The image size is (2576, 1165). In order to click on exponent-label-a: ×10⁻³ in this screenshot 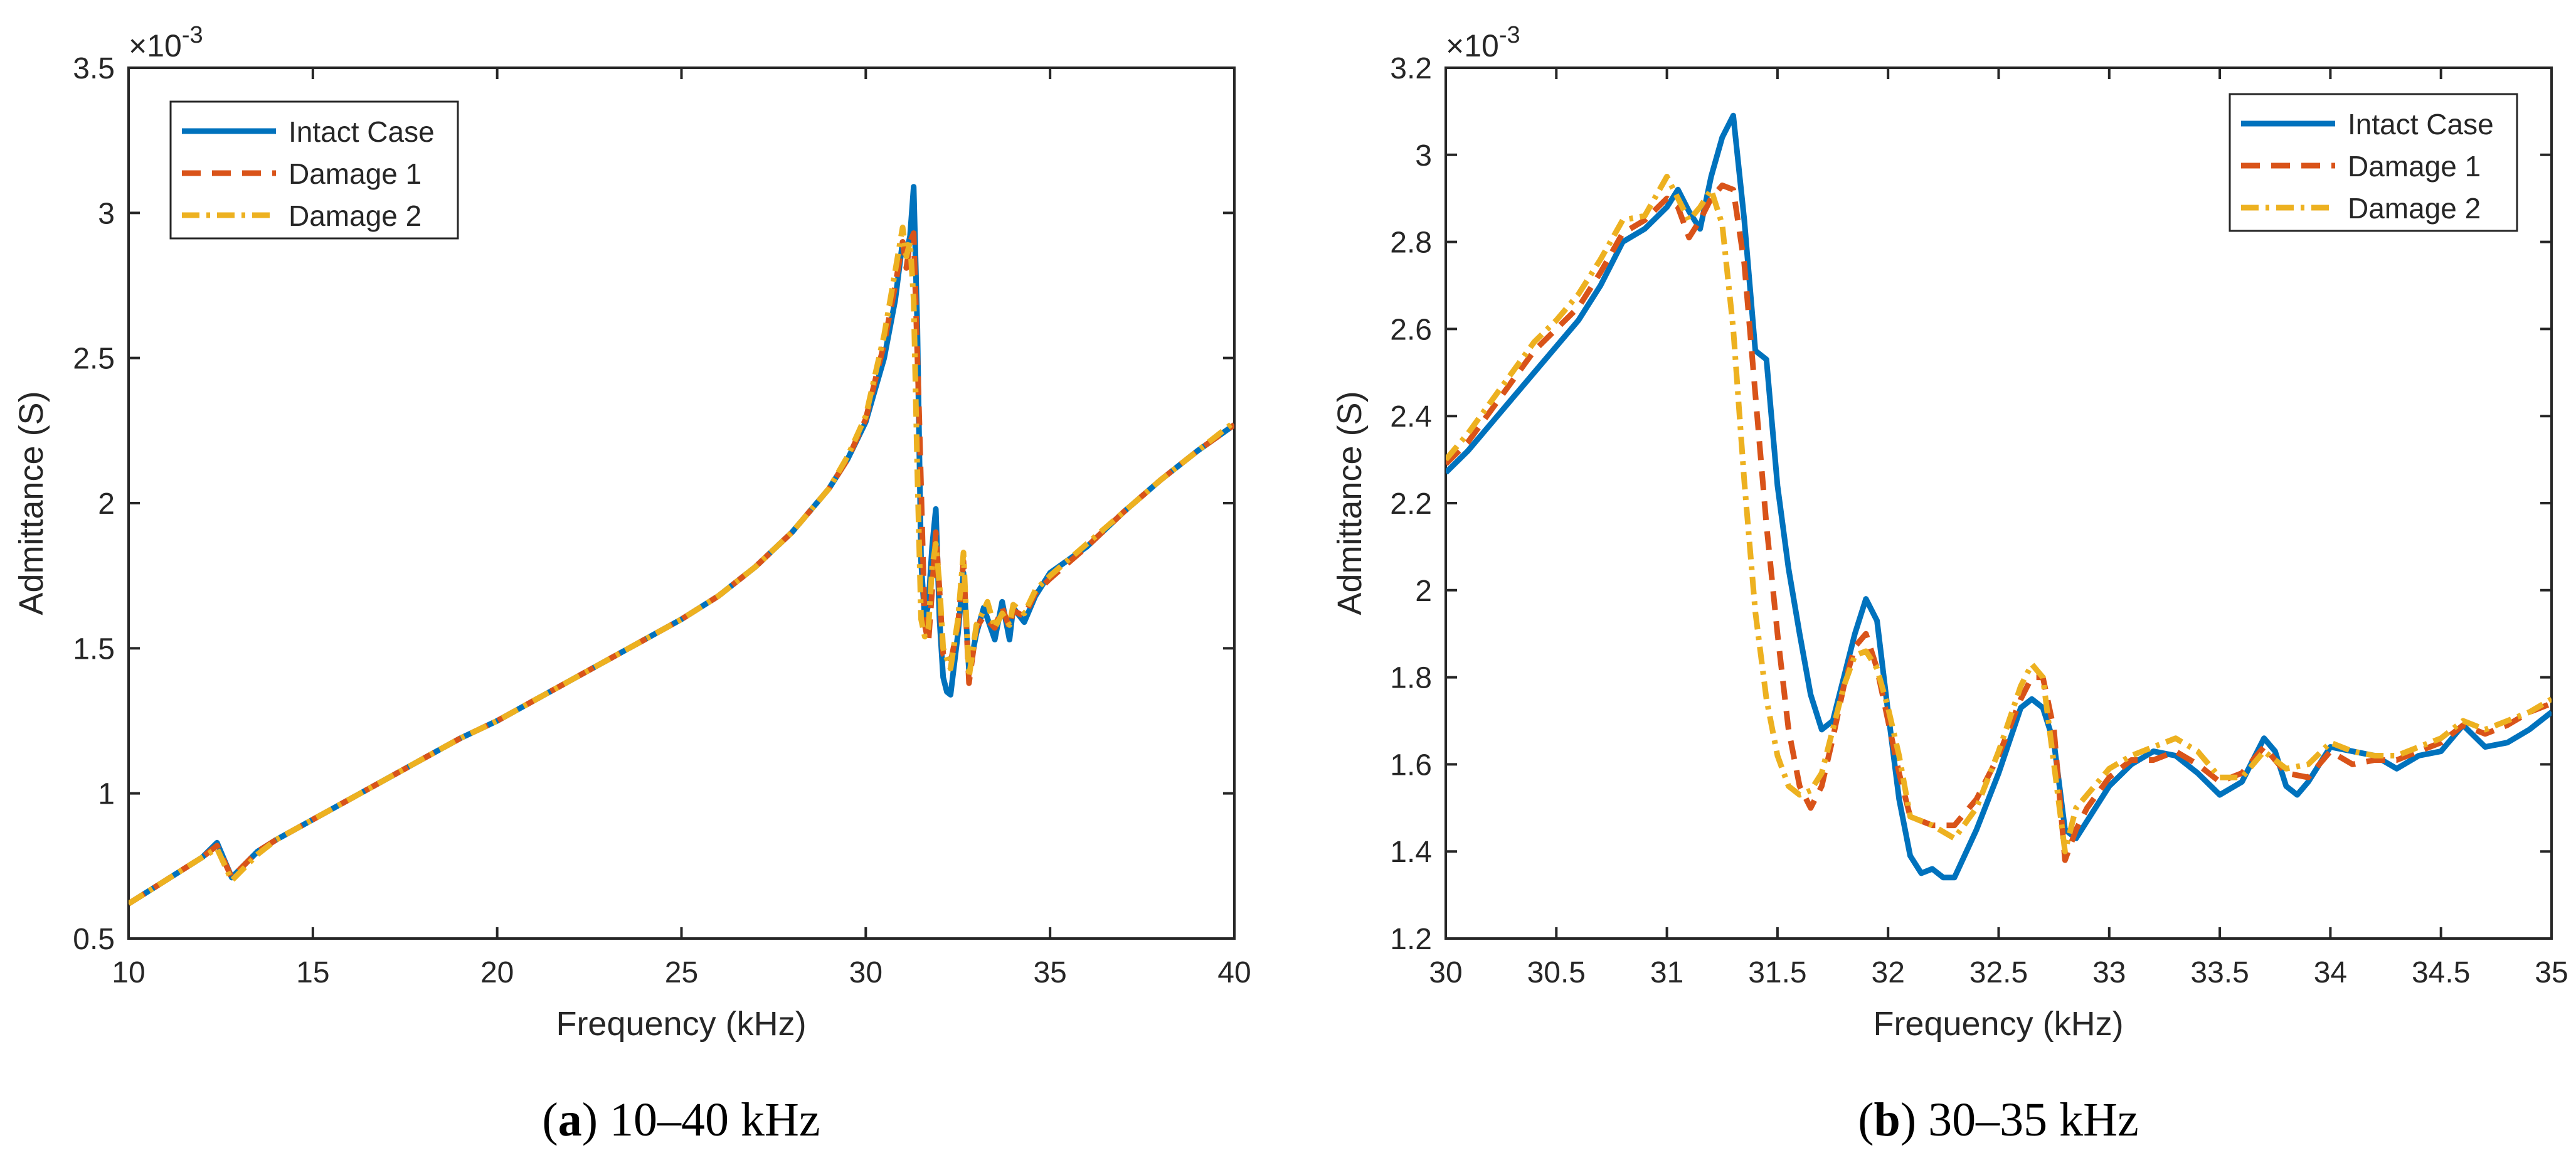, I will do `click(166, 42)`.